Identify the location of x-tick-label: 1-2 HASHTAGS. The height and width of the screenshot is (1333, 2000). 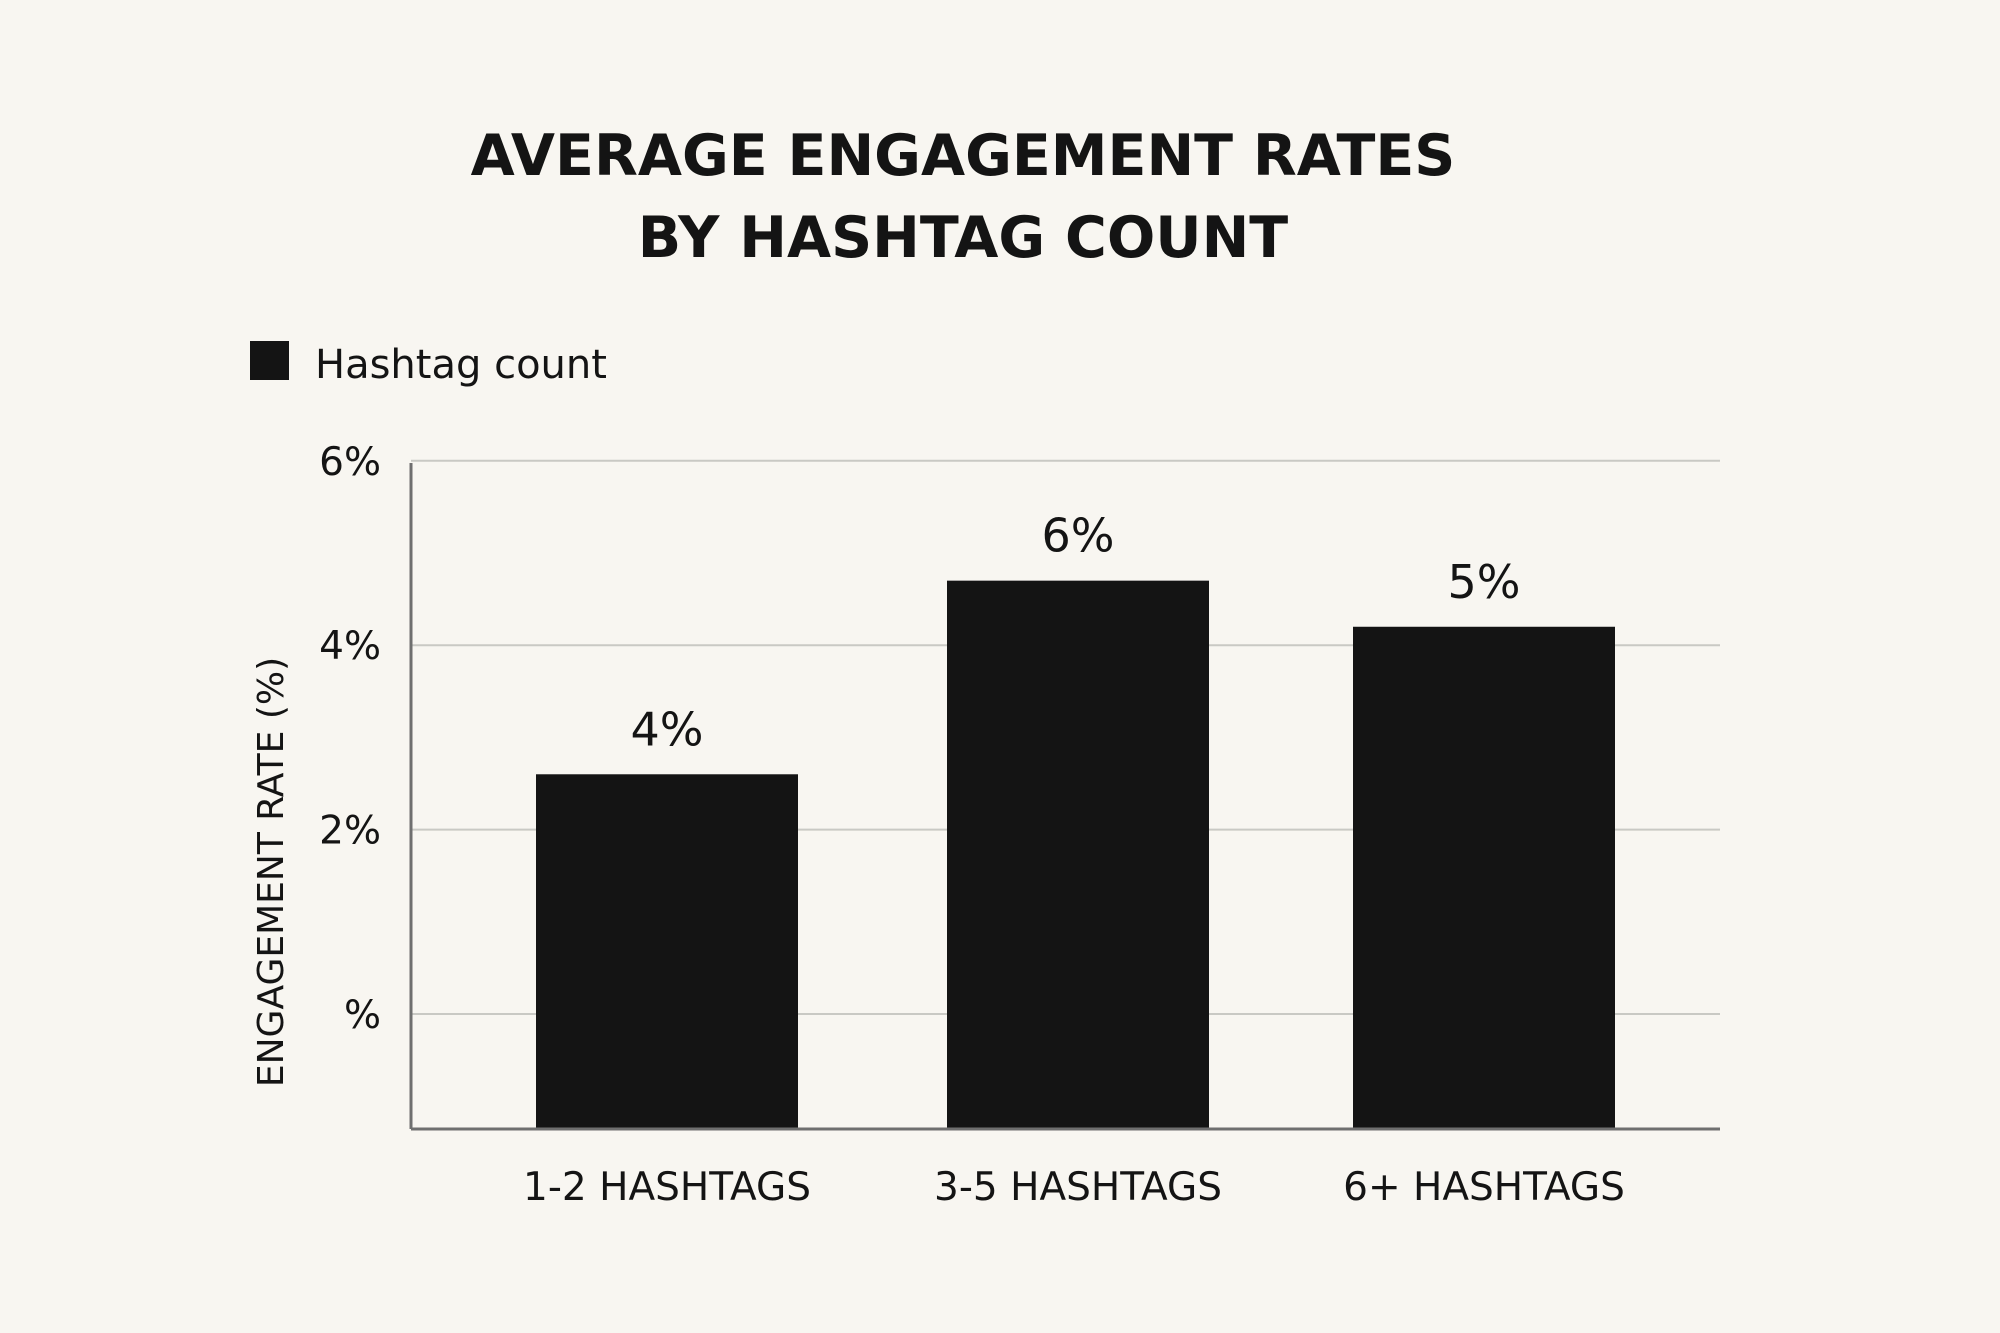
(667, 1187).